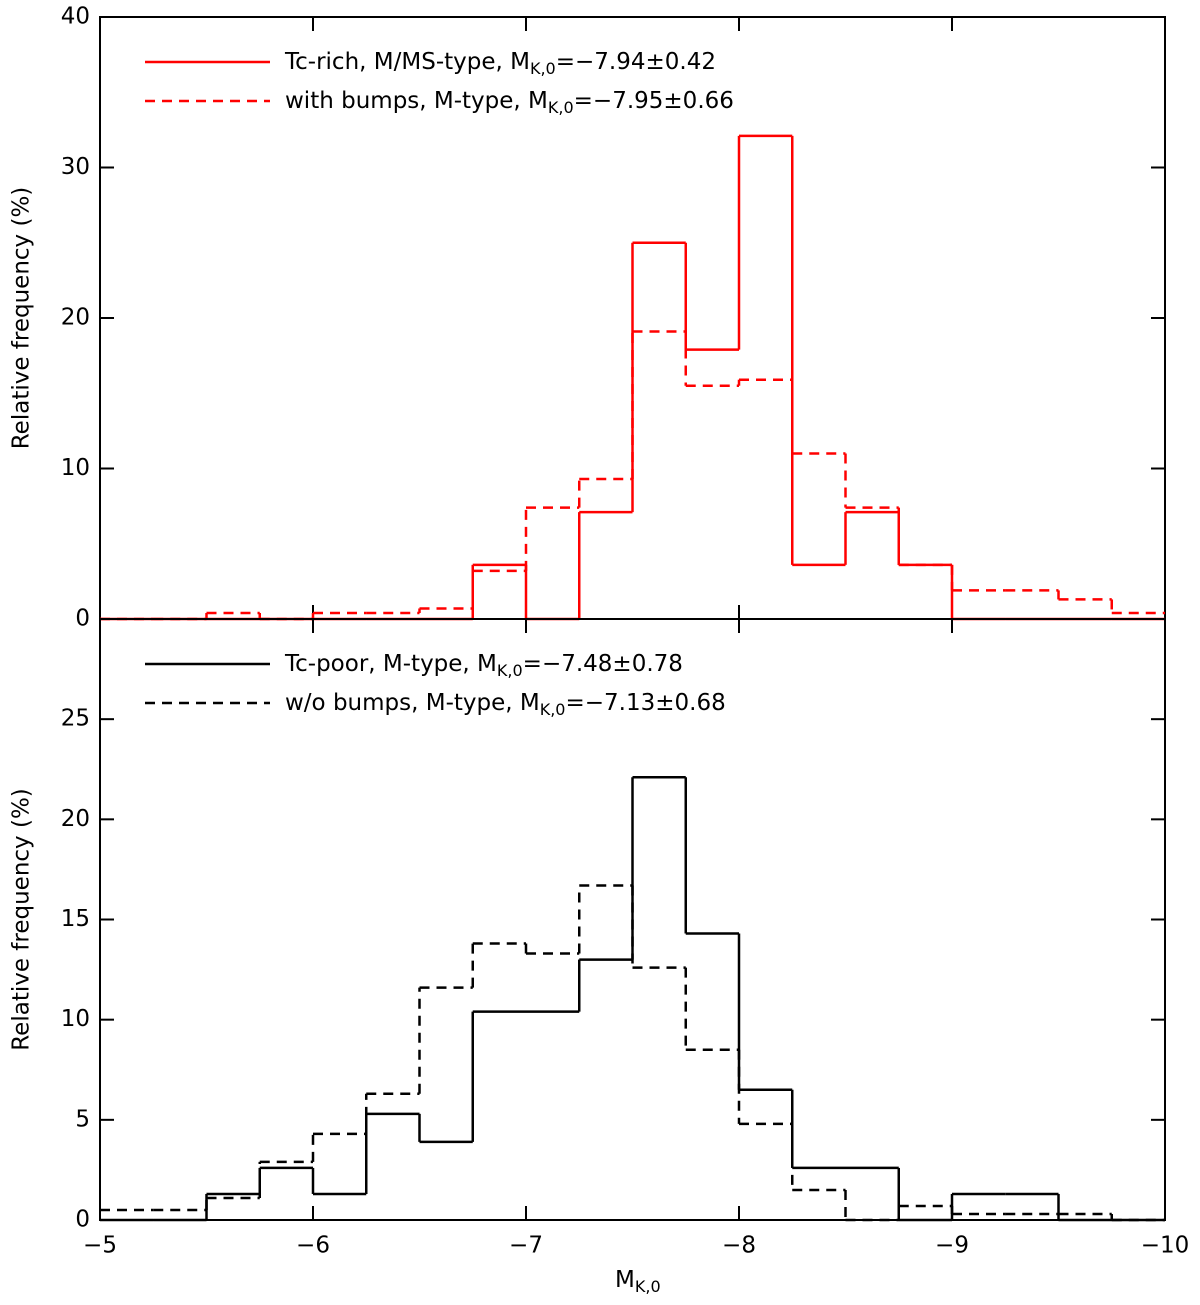 This screenshot has height=1305, width=1200. I want to click on y-tick-label: 25, so click(75, 719).